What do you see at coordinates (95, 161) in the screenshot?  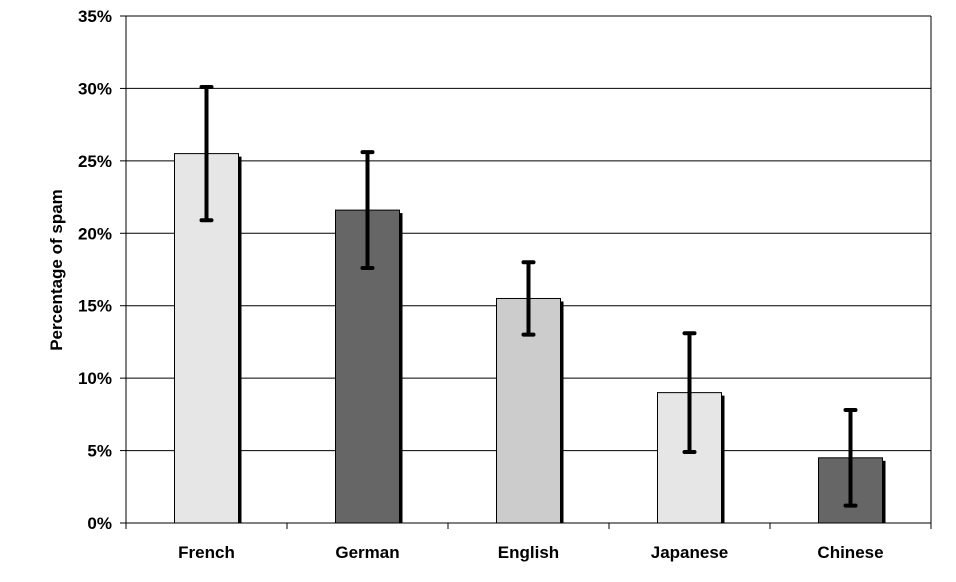 I see `y-tick-label: 25%` at bounding box center [95, 161].